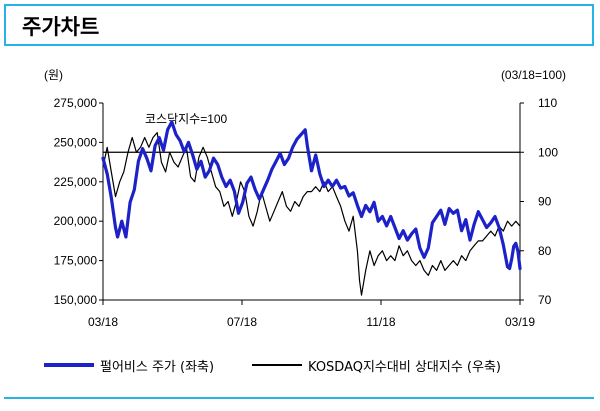 This screenshot has height=411, width=600. I want to click on x-tick-label: 03/19, so click(520, 322).